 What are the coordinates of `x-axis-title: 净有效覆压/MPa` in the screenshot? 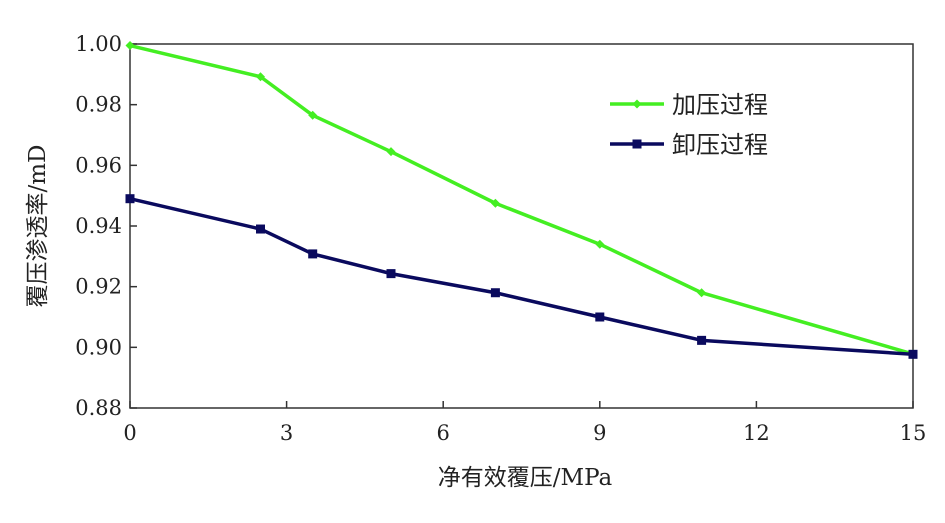 It's located at (525, 478).